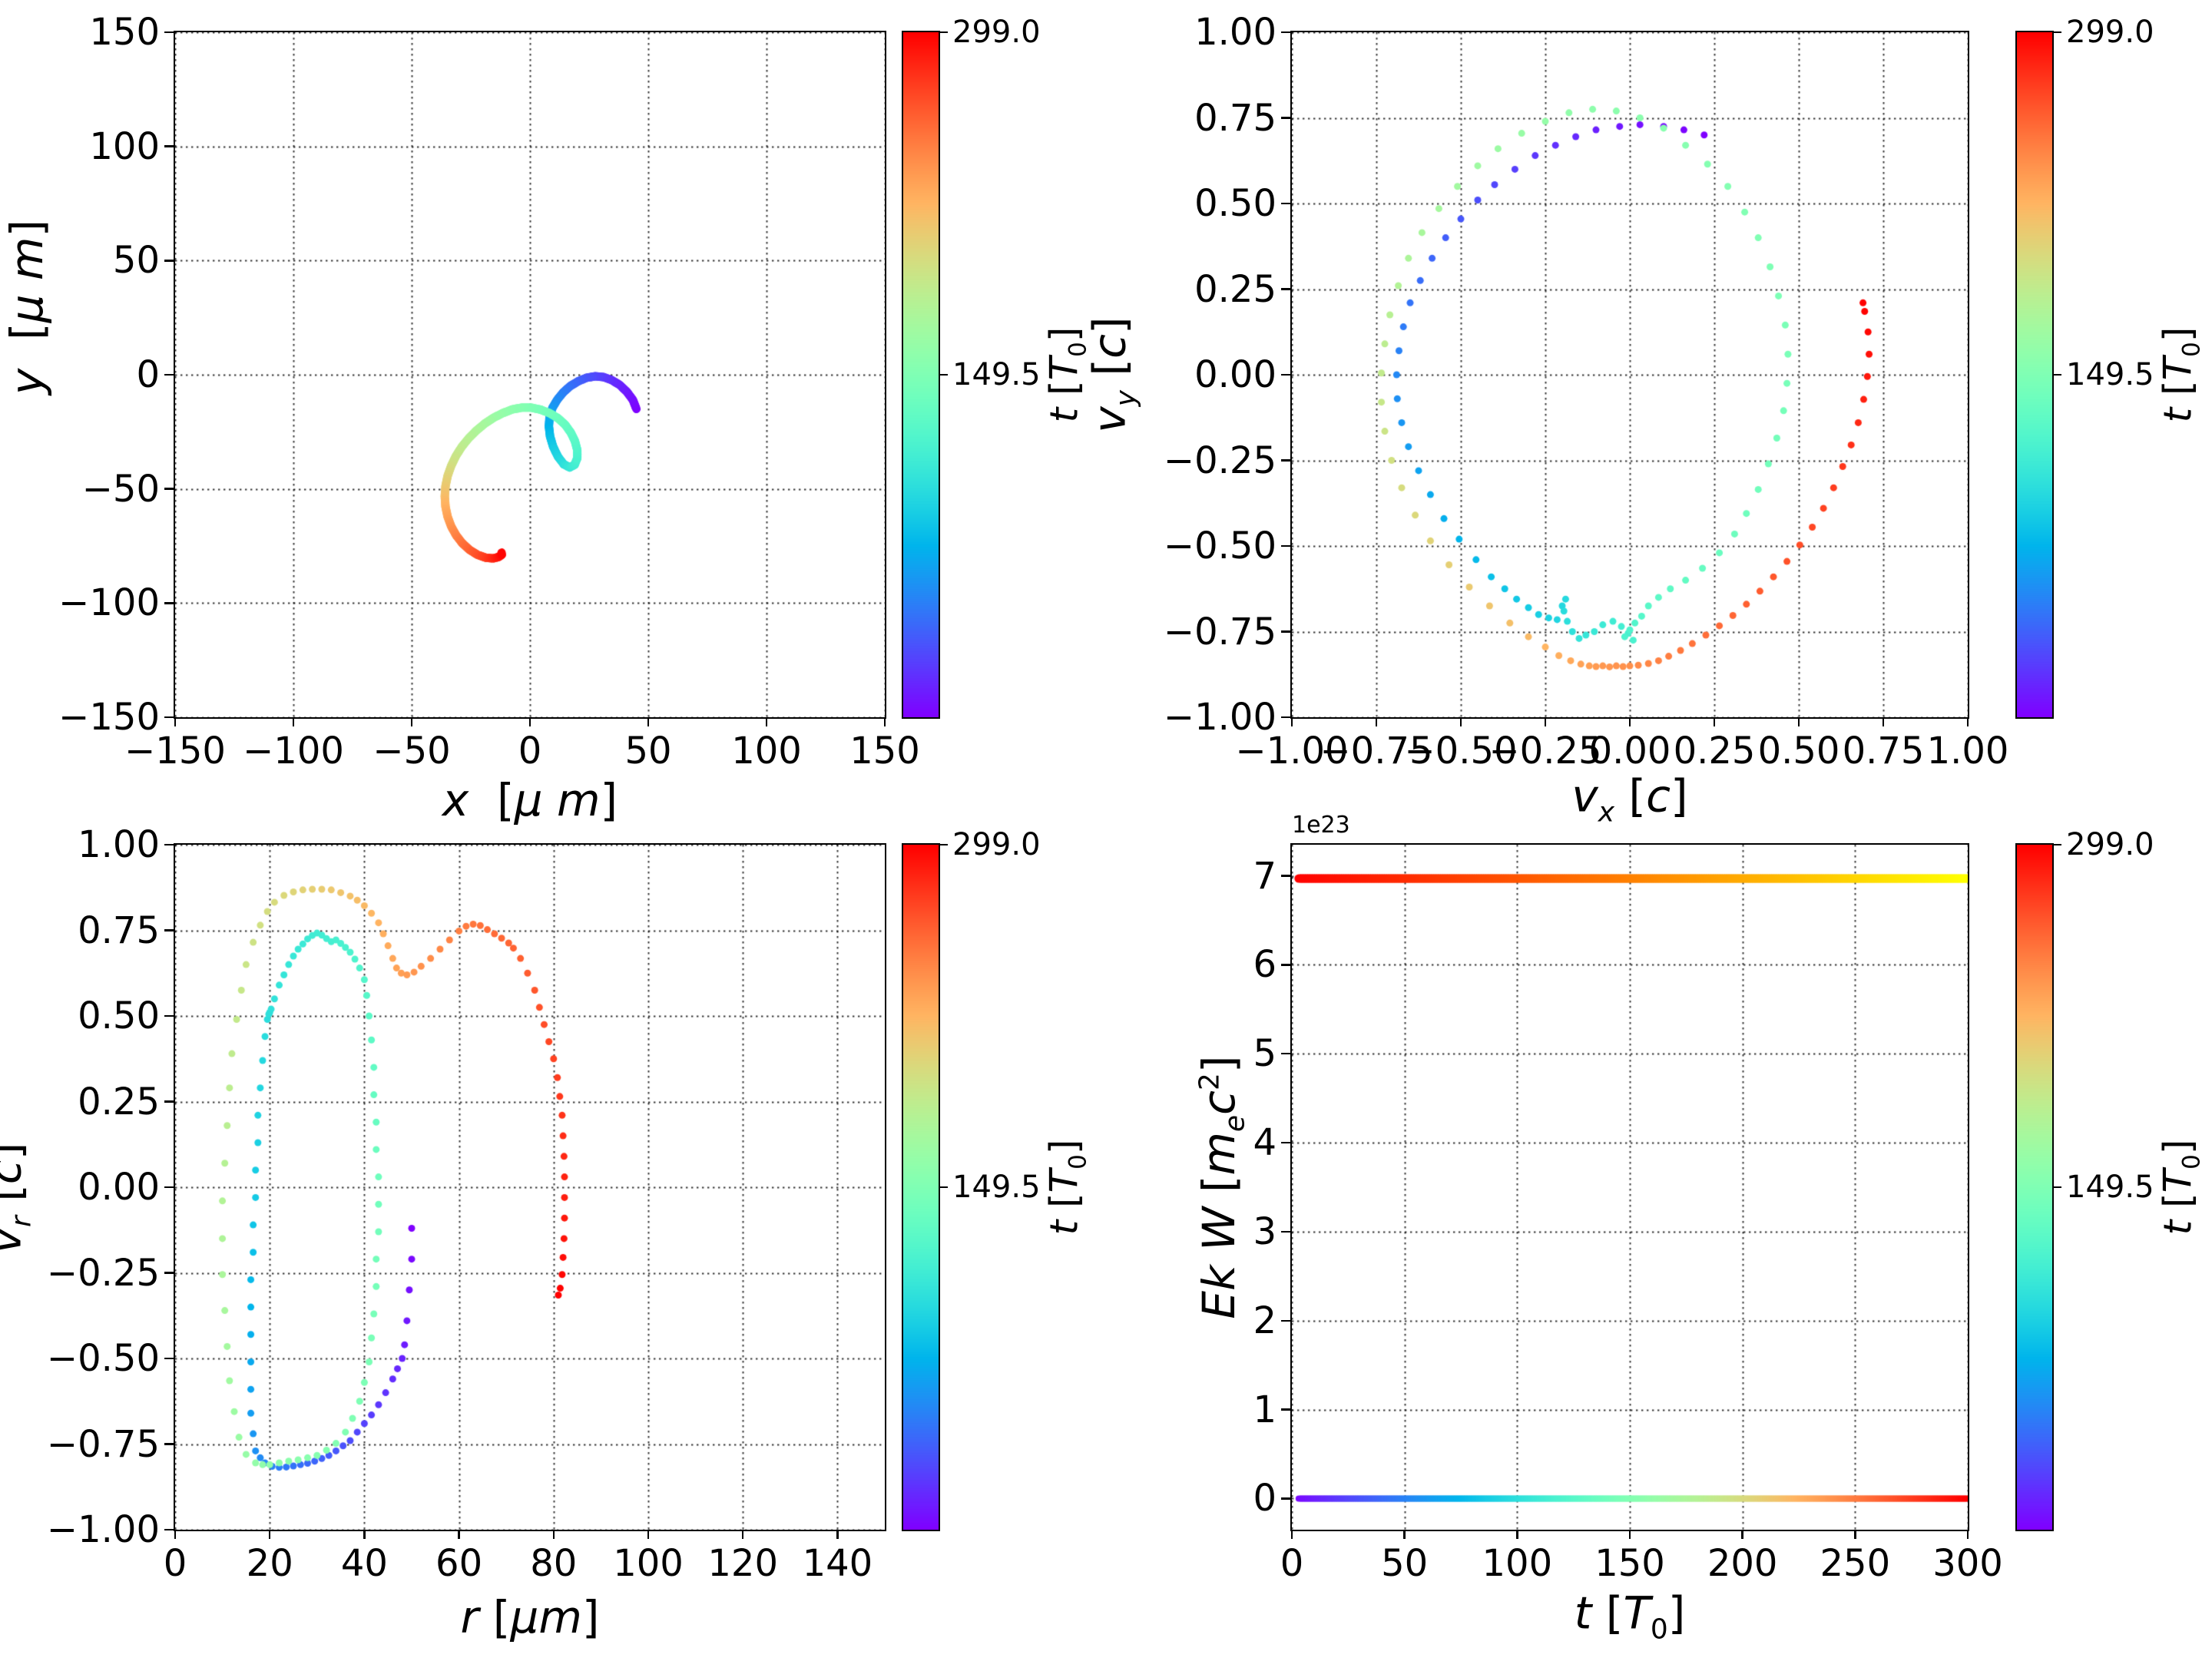 This screenshot has height=1671, width=2212. What do you see at coordinates (109, 717) in the screenshot?
I see `y-tick-label: −150` at bounding box center [109, 717].